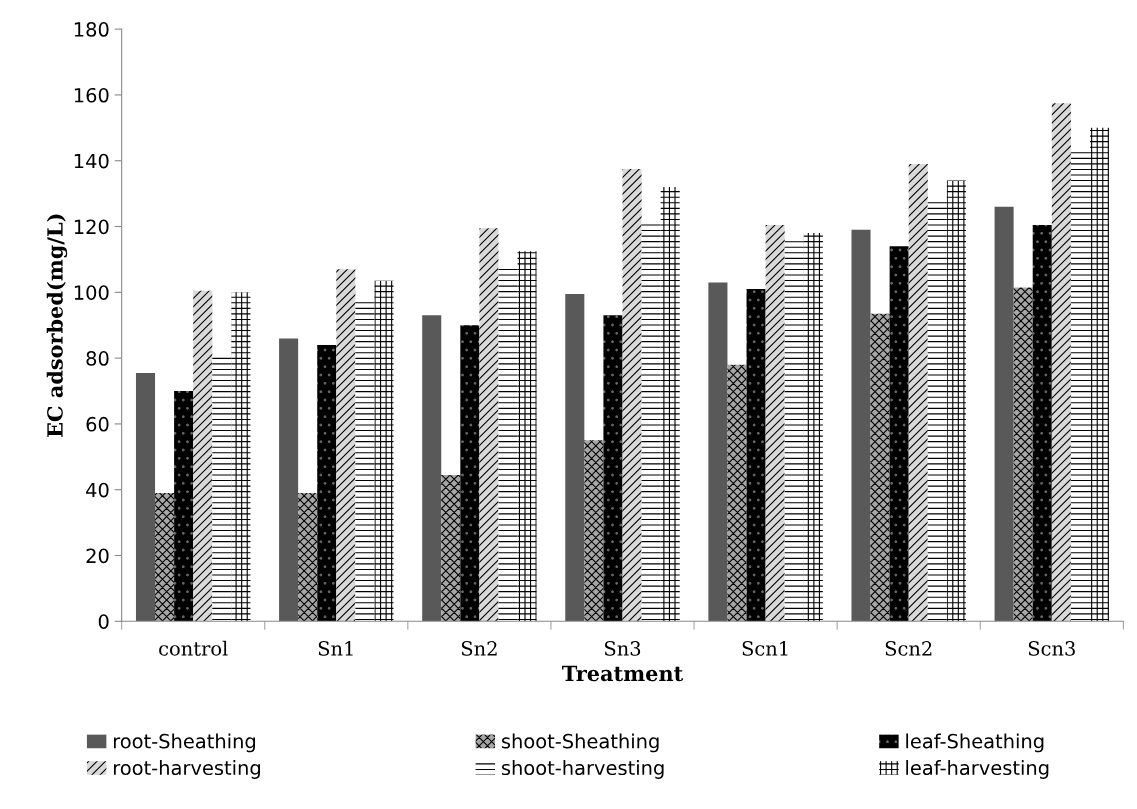  What do you see at coordinates (975, 743) in the screenshot?
I see `legend-label: leaf-Sheathing` at bounding box center [975, 743].